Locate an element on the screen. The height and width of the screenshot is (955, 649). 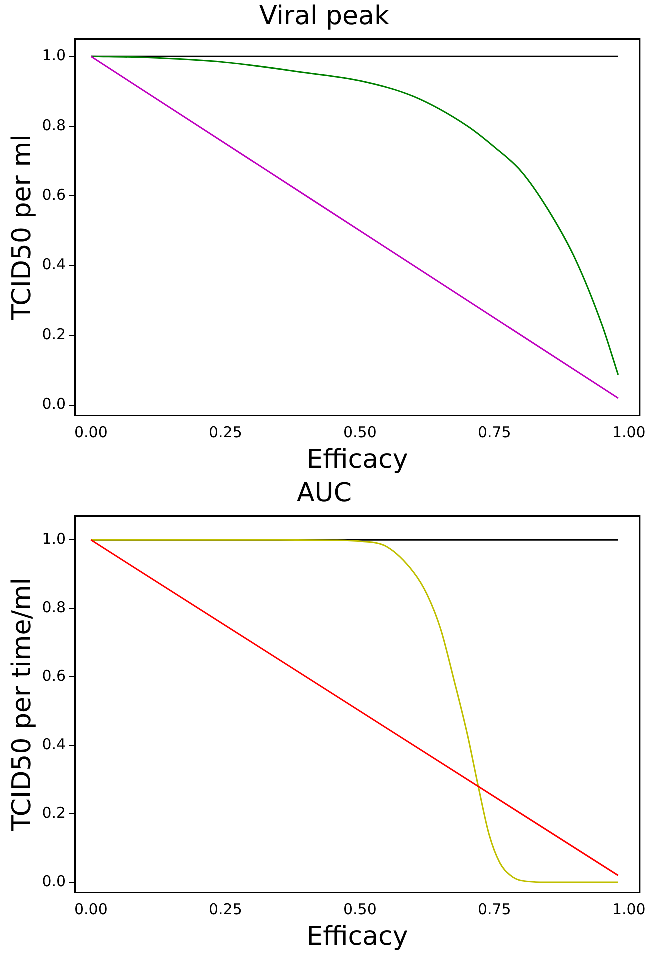
chart-title: AUC is located at coordinates (324, 493).